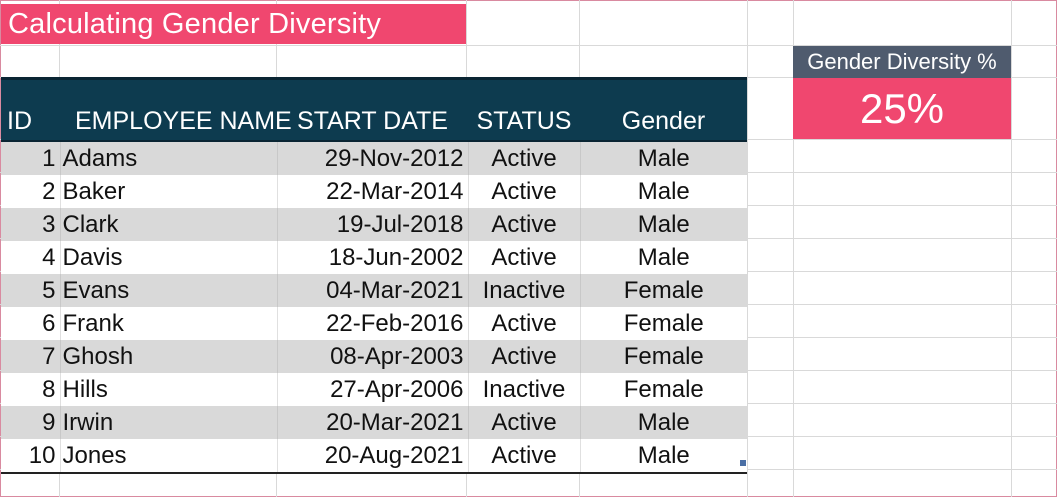 This screenshot has width=1057, height=497. Describe the element at coordinates (42, 455) in the screenshot. I see `cell-id: 10` at that location.